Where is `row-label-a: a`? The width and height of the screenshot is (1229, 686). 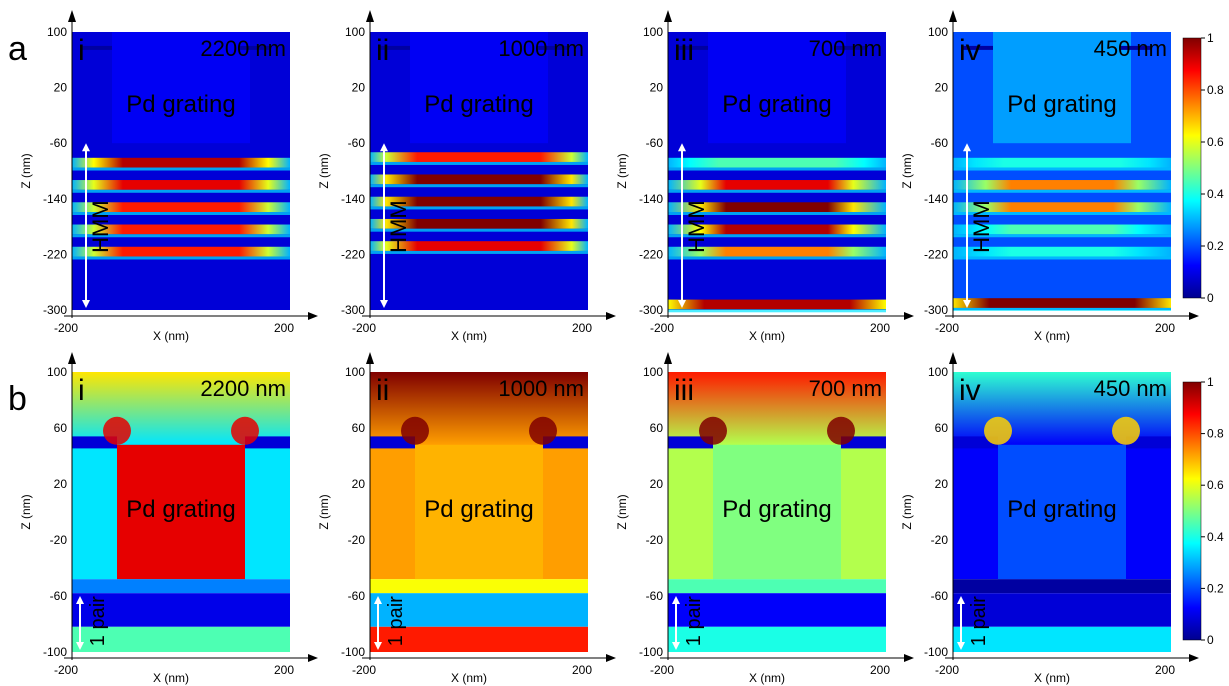
row-label-a: a is located at coordinates (17, 49).